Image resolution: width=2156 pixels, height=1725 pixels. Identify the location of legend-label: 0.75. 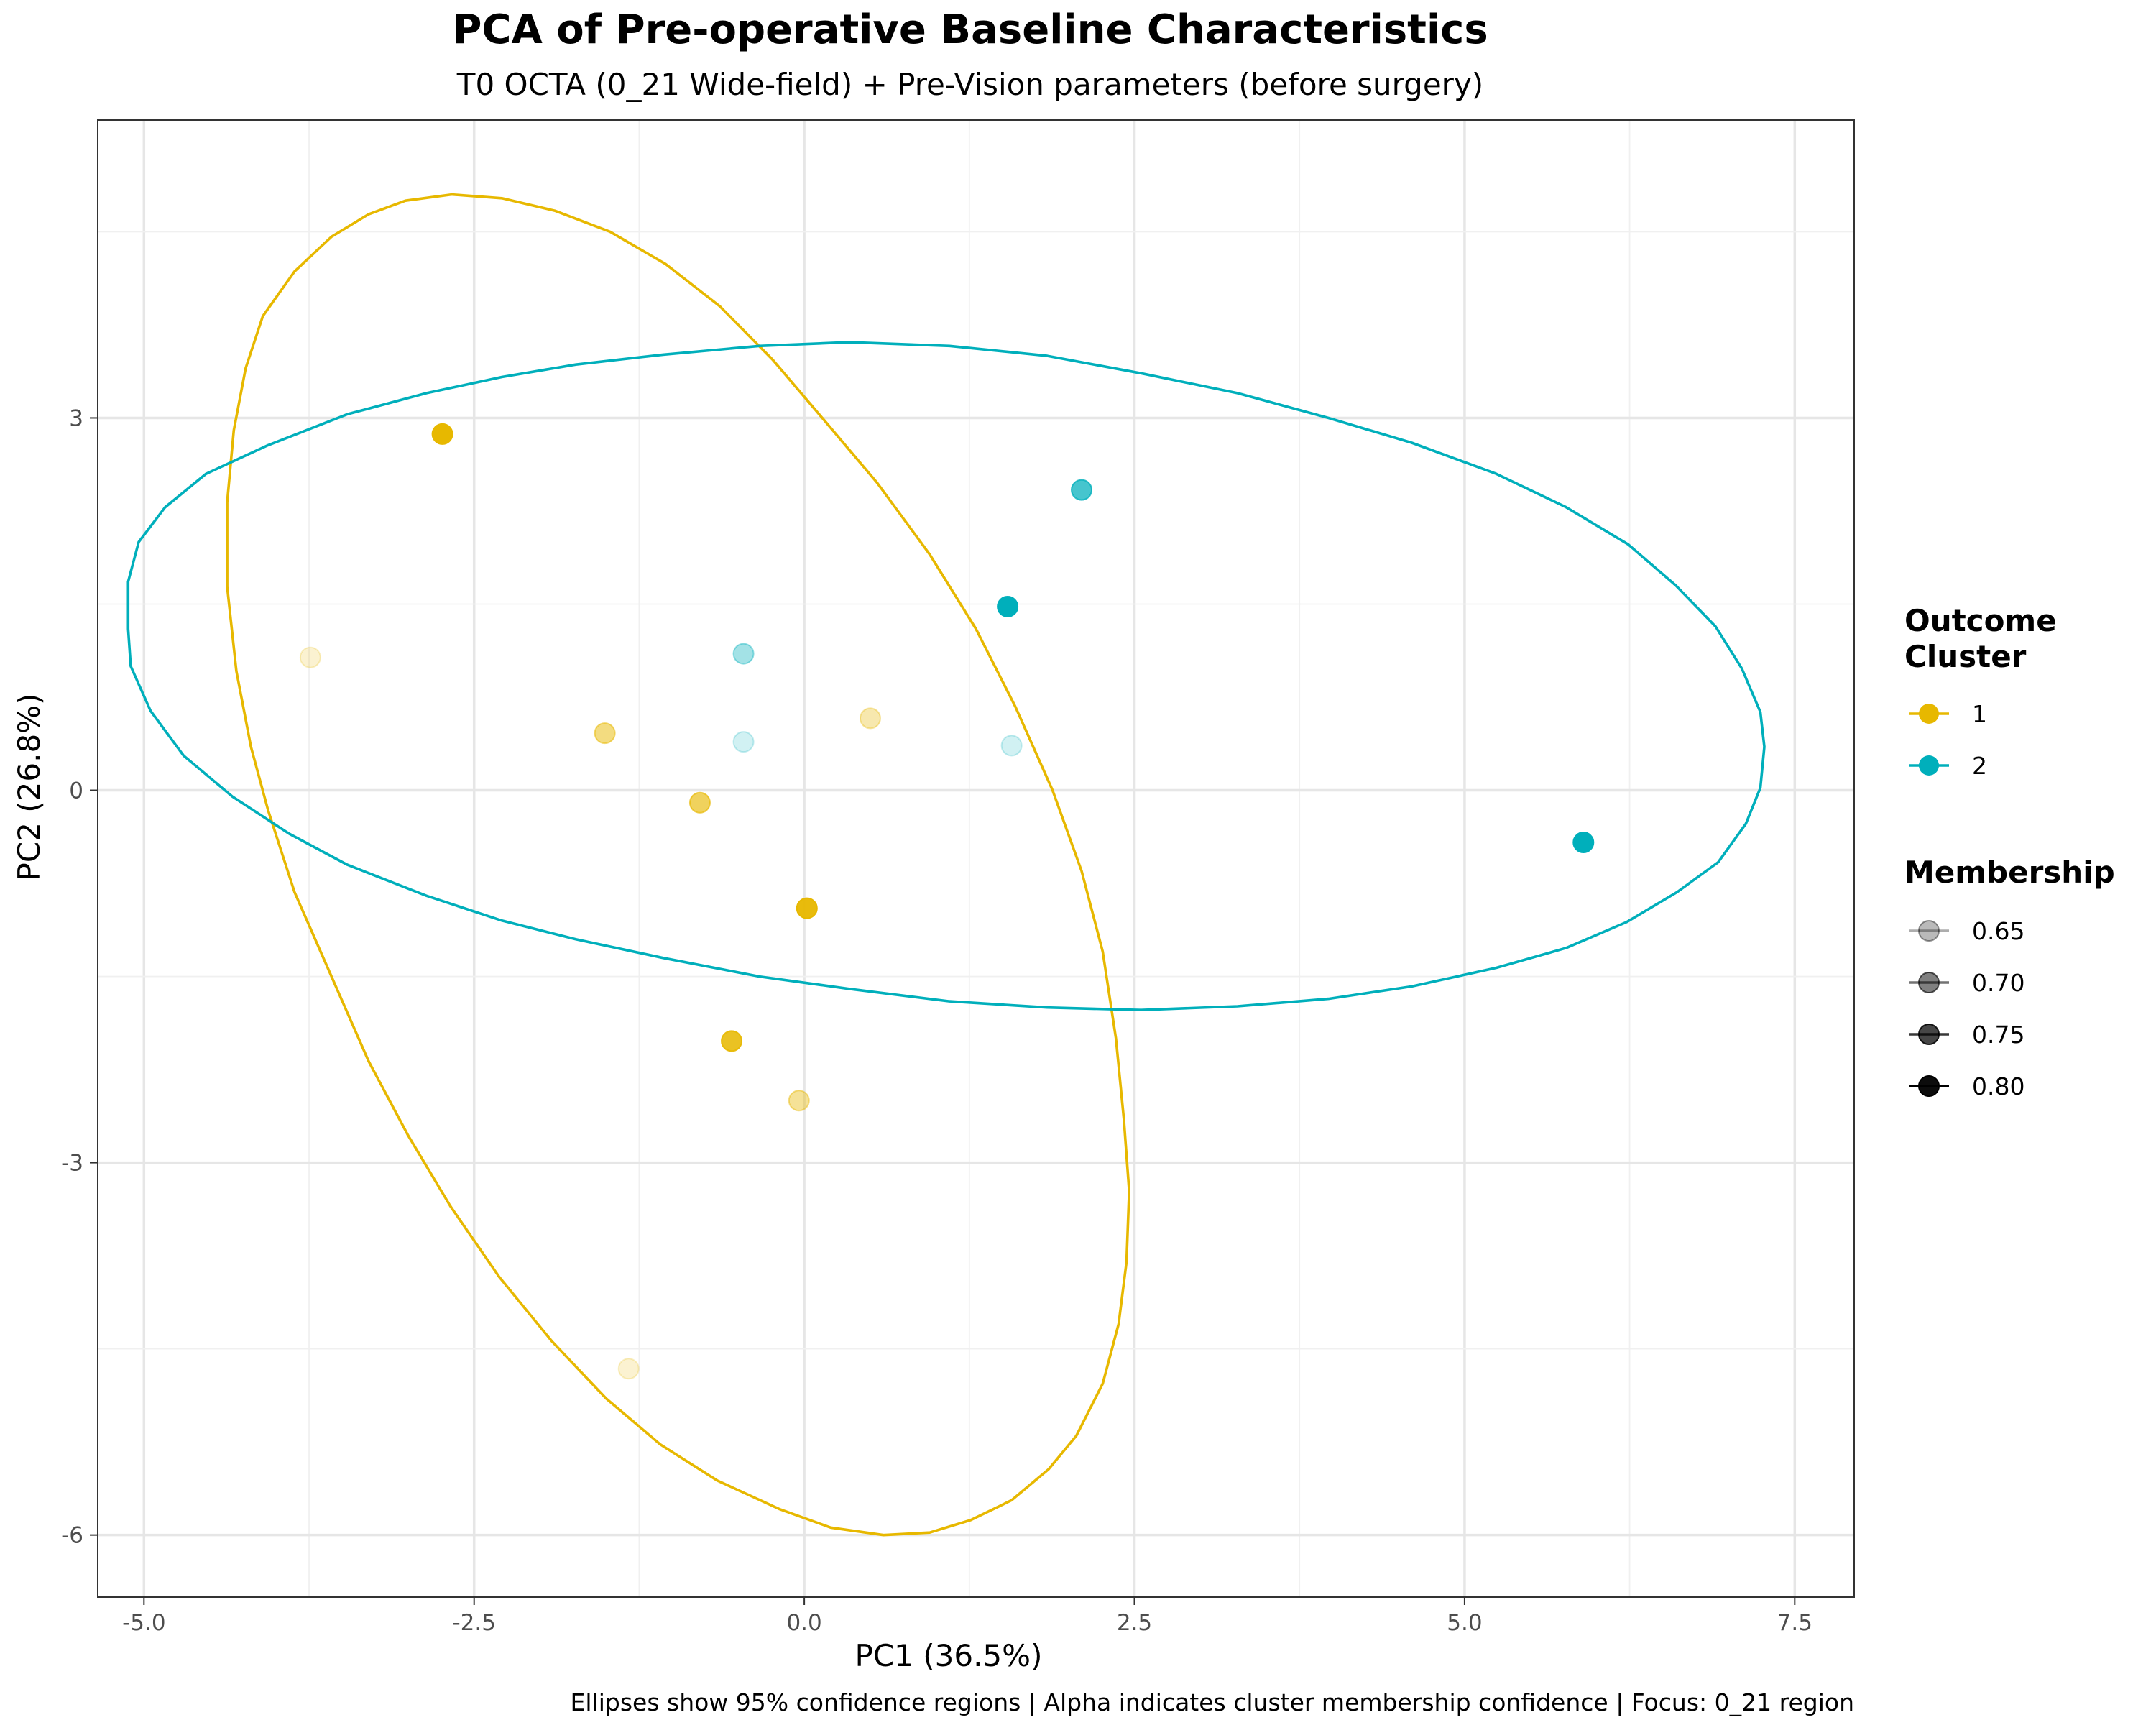
(1998, 1035).